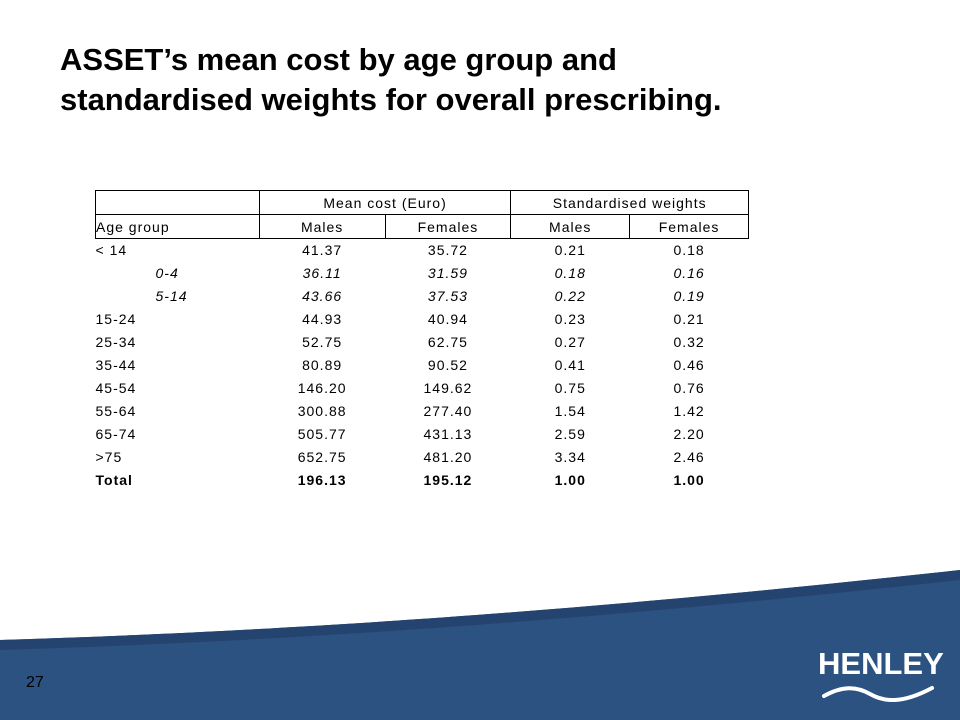 The height and width of the screenshot is (720, 960). Describe the element at coordinates (422, 365) in the screenshot. I see `table-row: 35-44 80.89 90.52 0.41 0.46` at that location.